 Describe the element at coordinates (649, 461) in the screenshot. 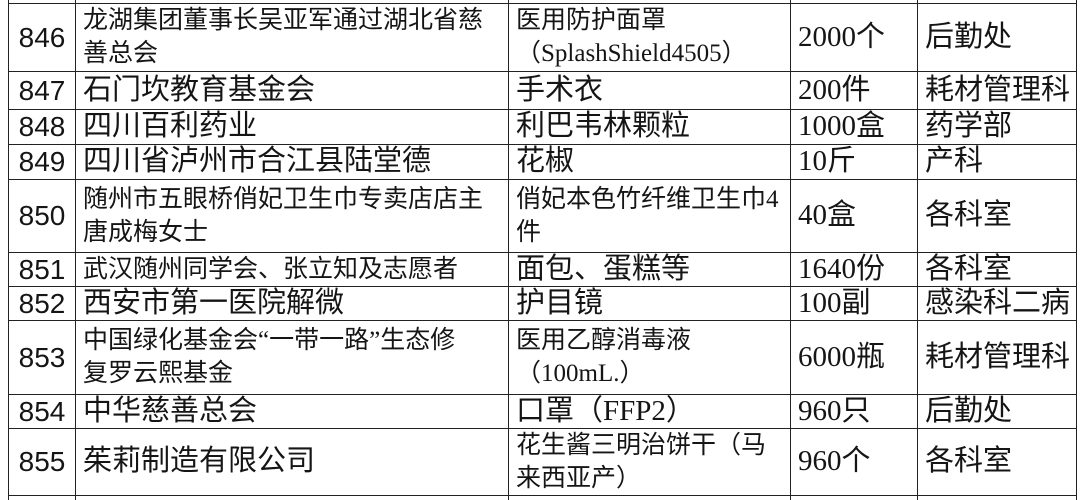

I see `cell-item: 花生酱三明治饼干（马 来西亚产）` at that location.